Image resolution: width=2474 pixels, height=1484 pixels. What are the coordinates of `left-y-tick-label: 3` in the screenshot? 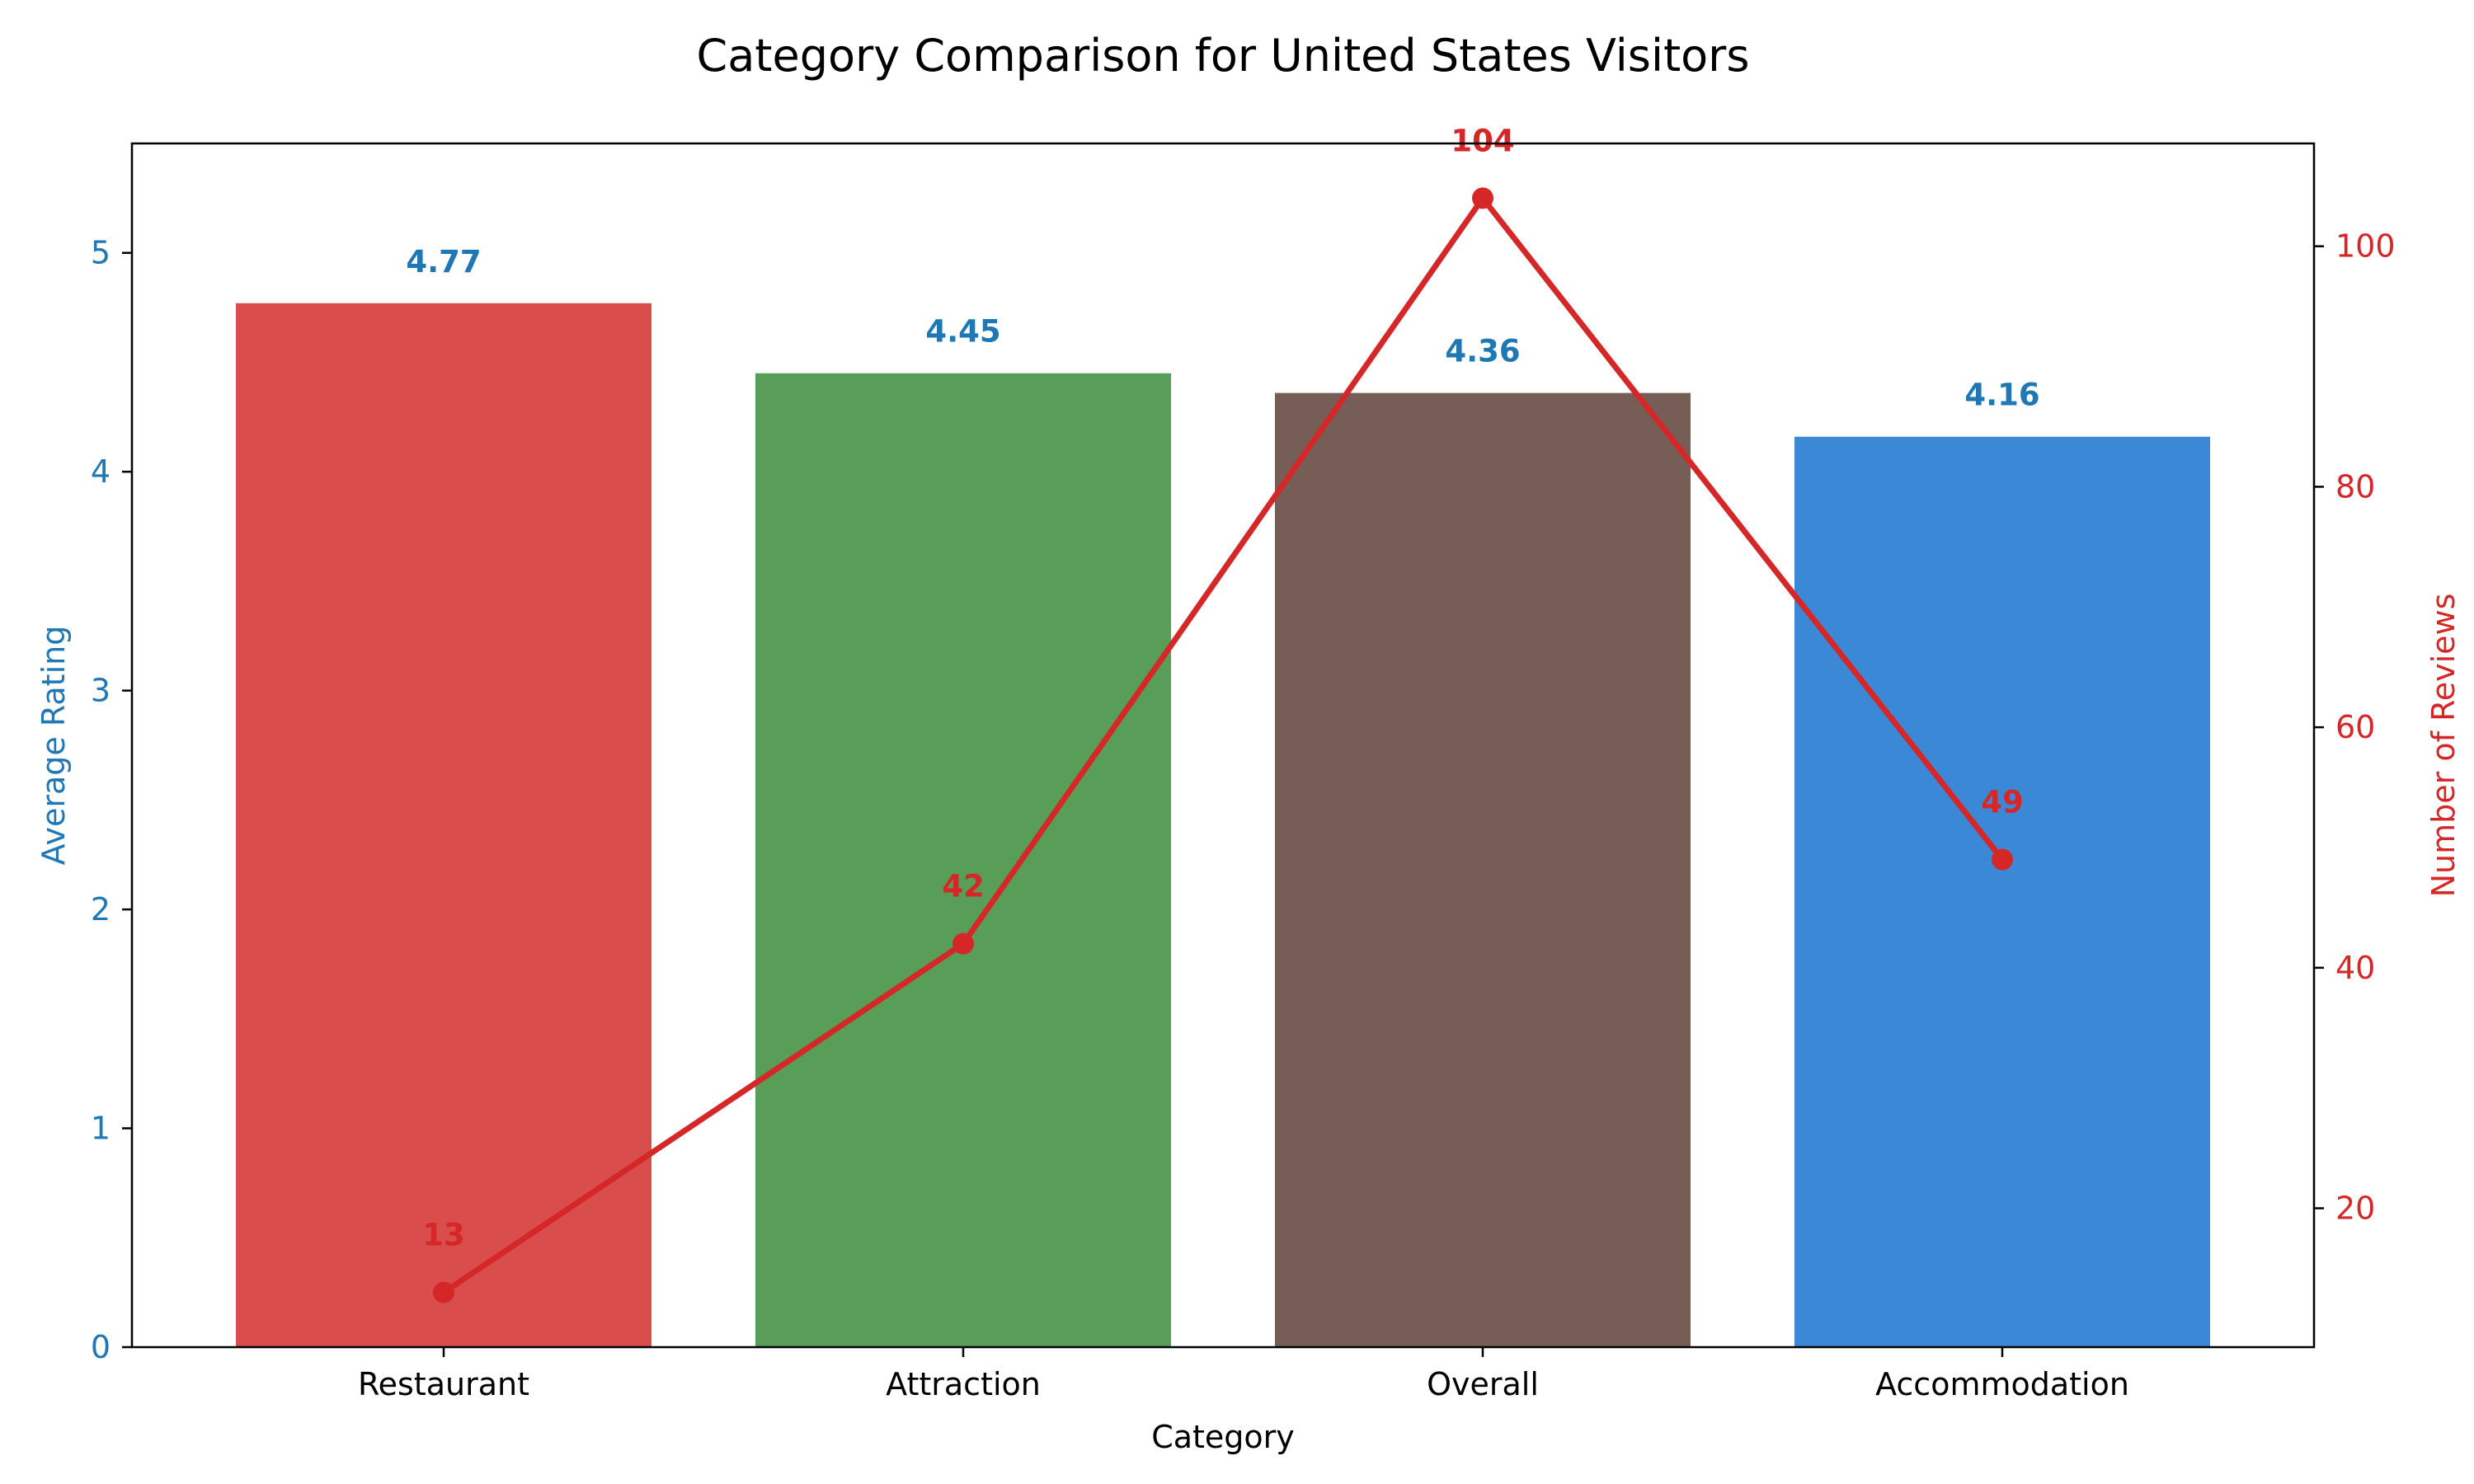 It's located at (101, 691).